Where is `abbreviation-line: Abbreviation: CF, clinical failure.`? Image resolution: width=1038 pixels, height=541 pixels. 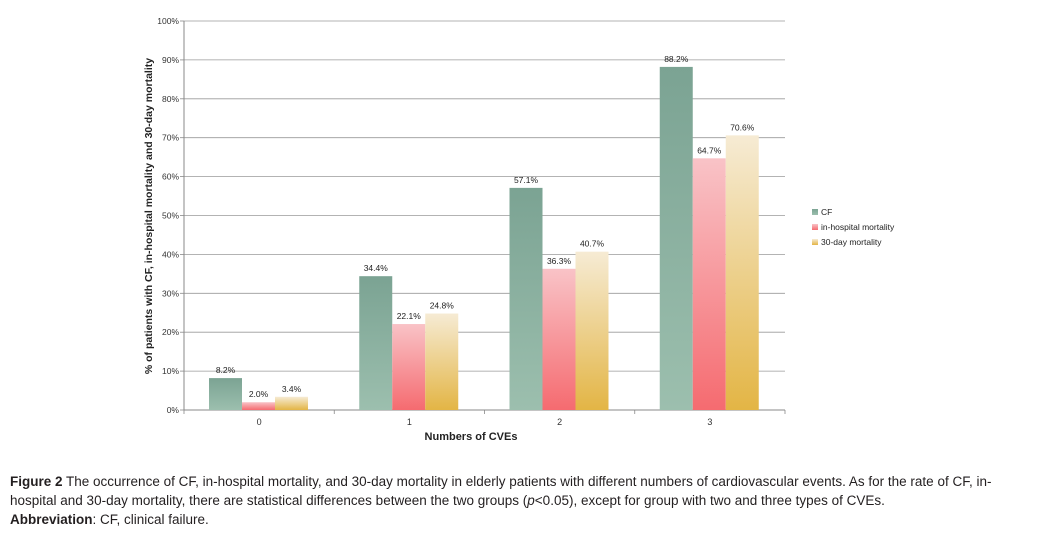
abbreviation-line: Abbreviation: CF, clinical failure. is located at coordinates (518, 519).